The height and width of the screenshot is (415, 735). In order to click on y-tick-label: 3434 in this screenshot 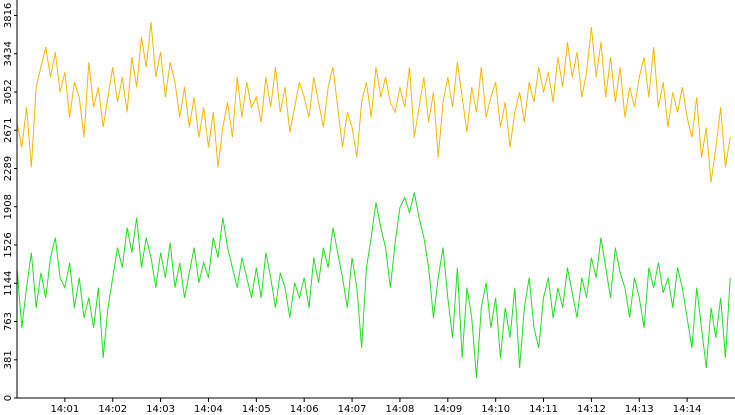, I will do `click(8, 53)`.